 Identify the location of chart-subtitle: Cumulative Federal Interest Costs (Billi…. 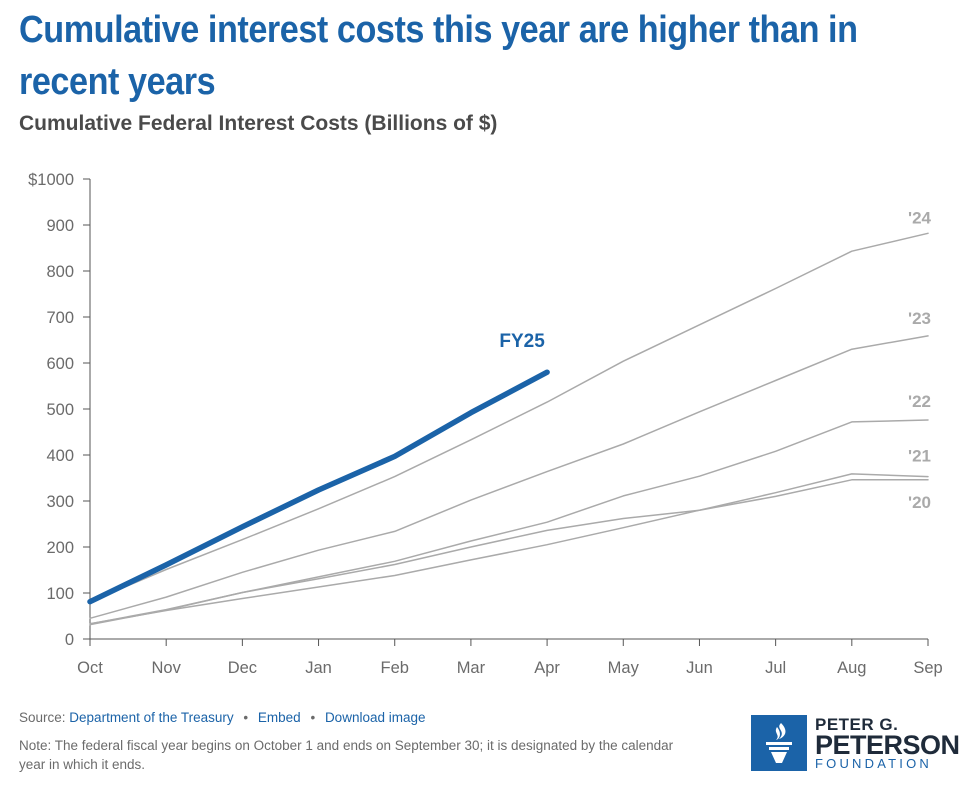
(258, 123).